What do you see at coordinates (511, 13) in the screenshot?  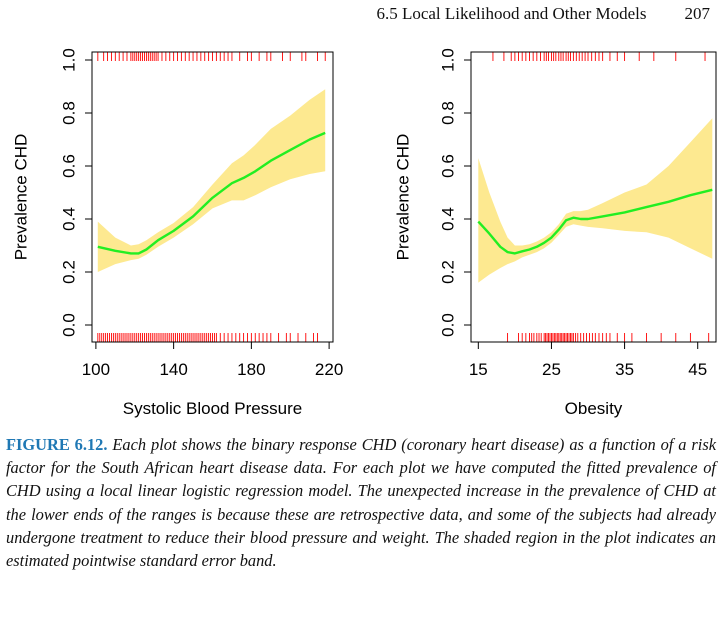 I see `section-title: 6.5 Local Likelihood and Other Models` at bounding box center [511, 13].